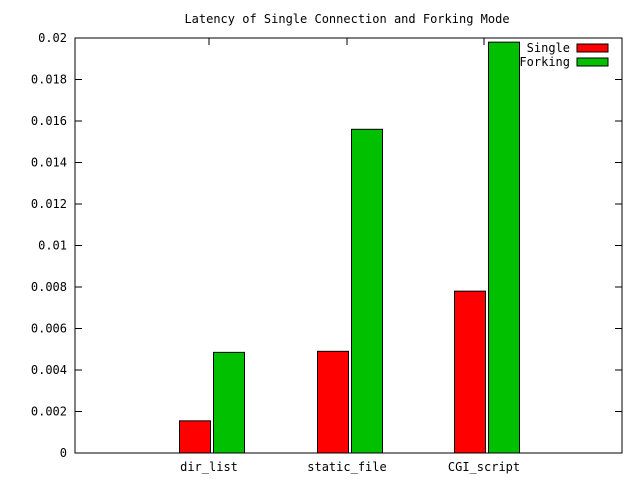 The height and width of the screenshot is (480, 640). What do you see at coordinates (49, 80) in the screenshot?
I see `y-tick-label: 0.018` at bounding box center [49, 80].